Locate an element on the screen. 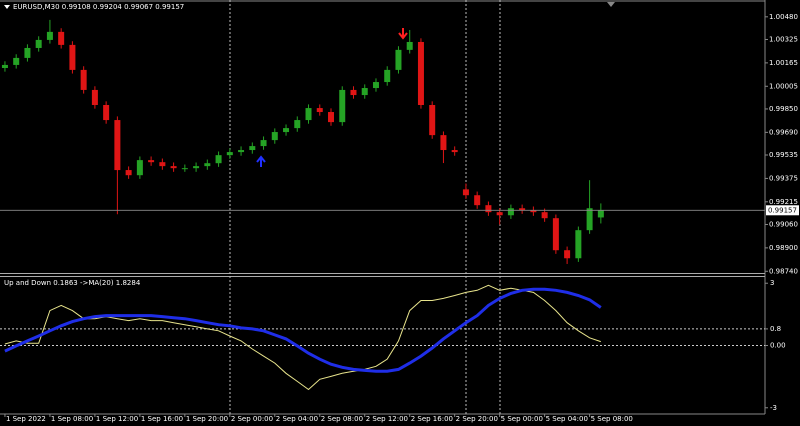 The height and width of the screenshot is (426, 800). y-tick-label: 1.00480 is located at coordinates (783, 17).